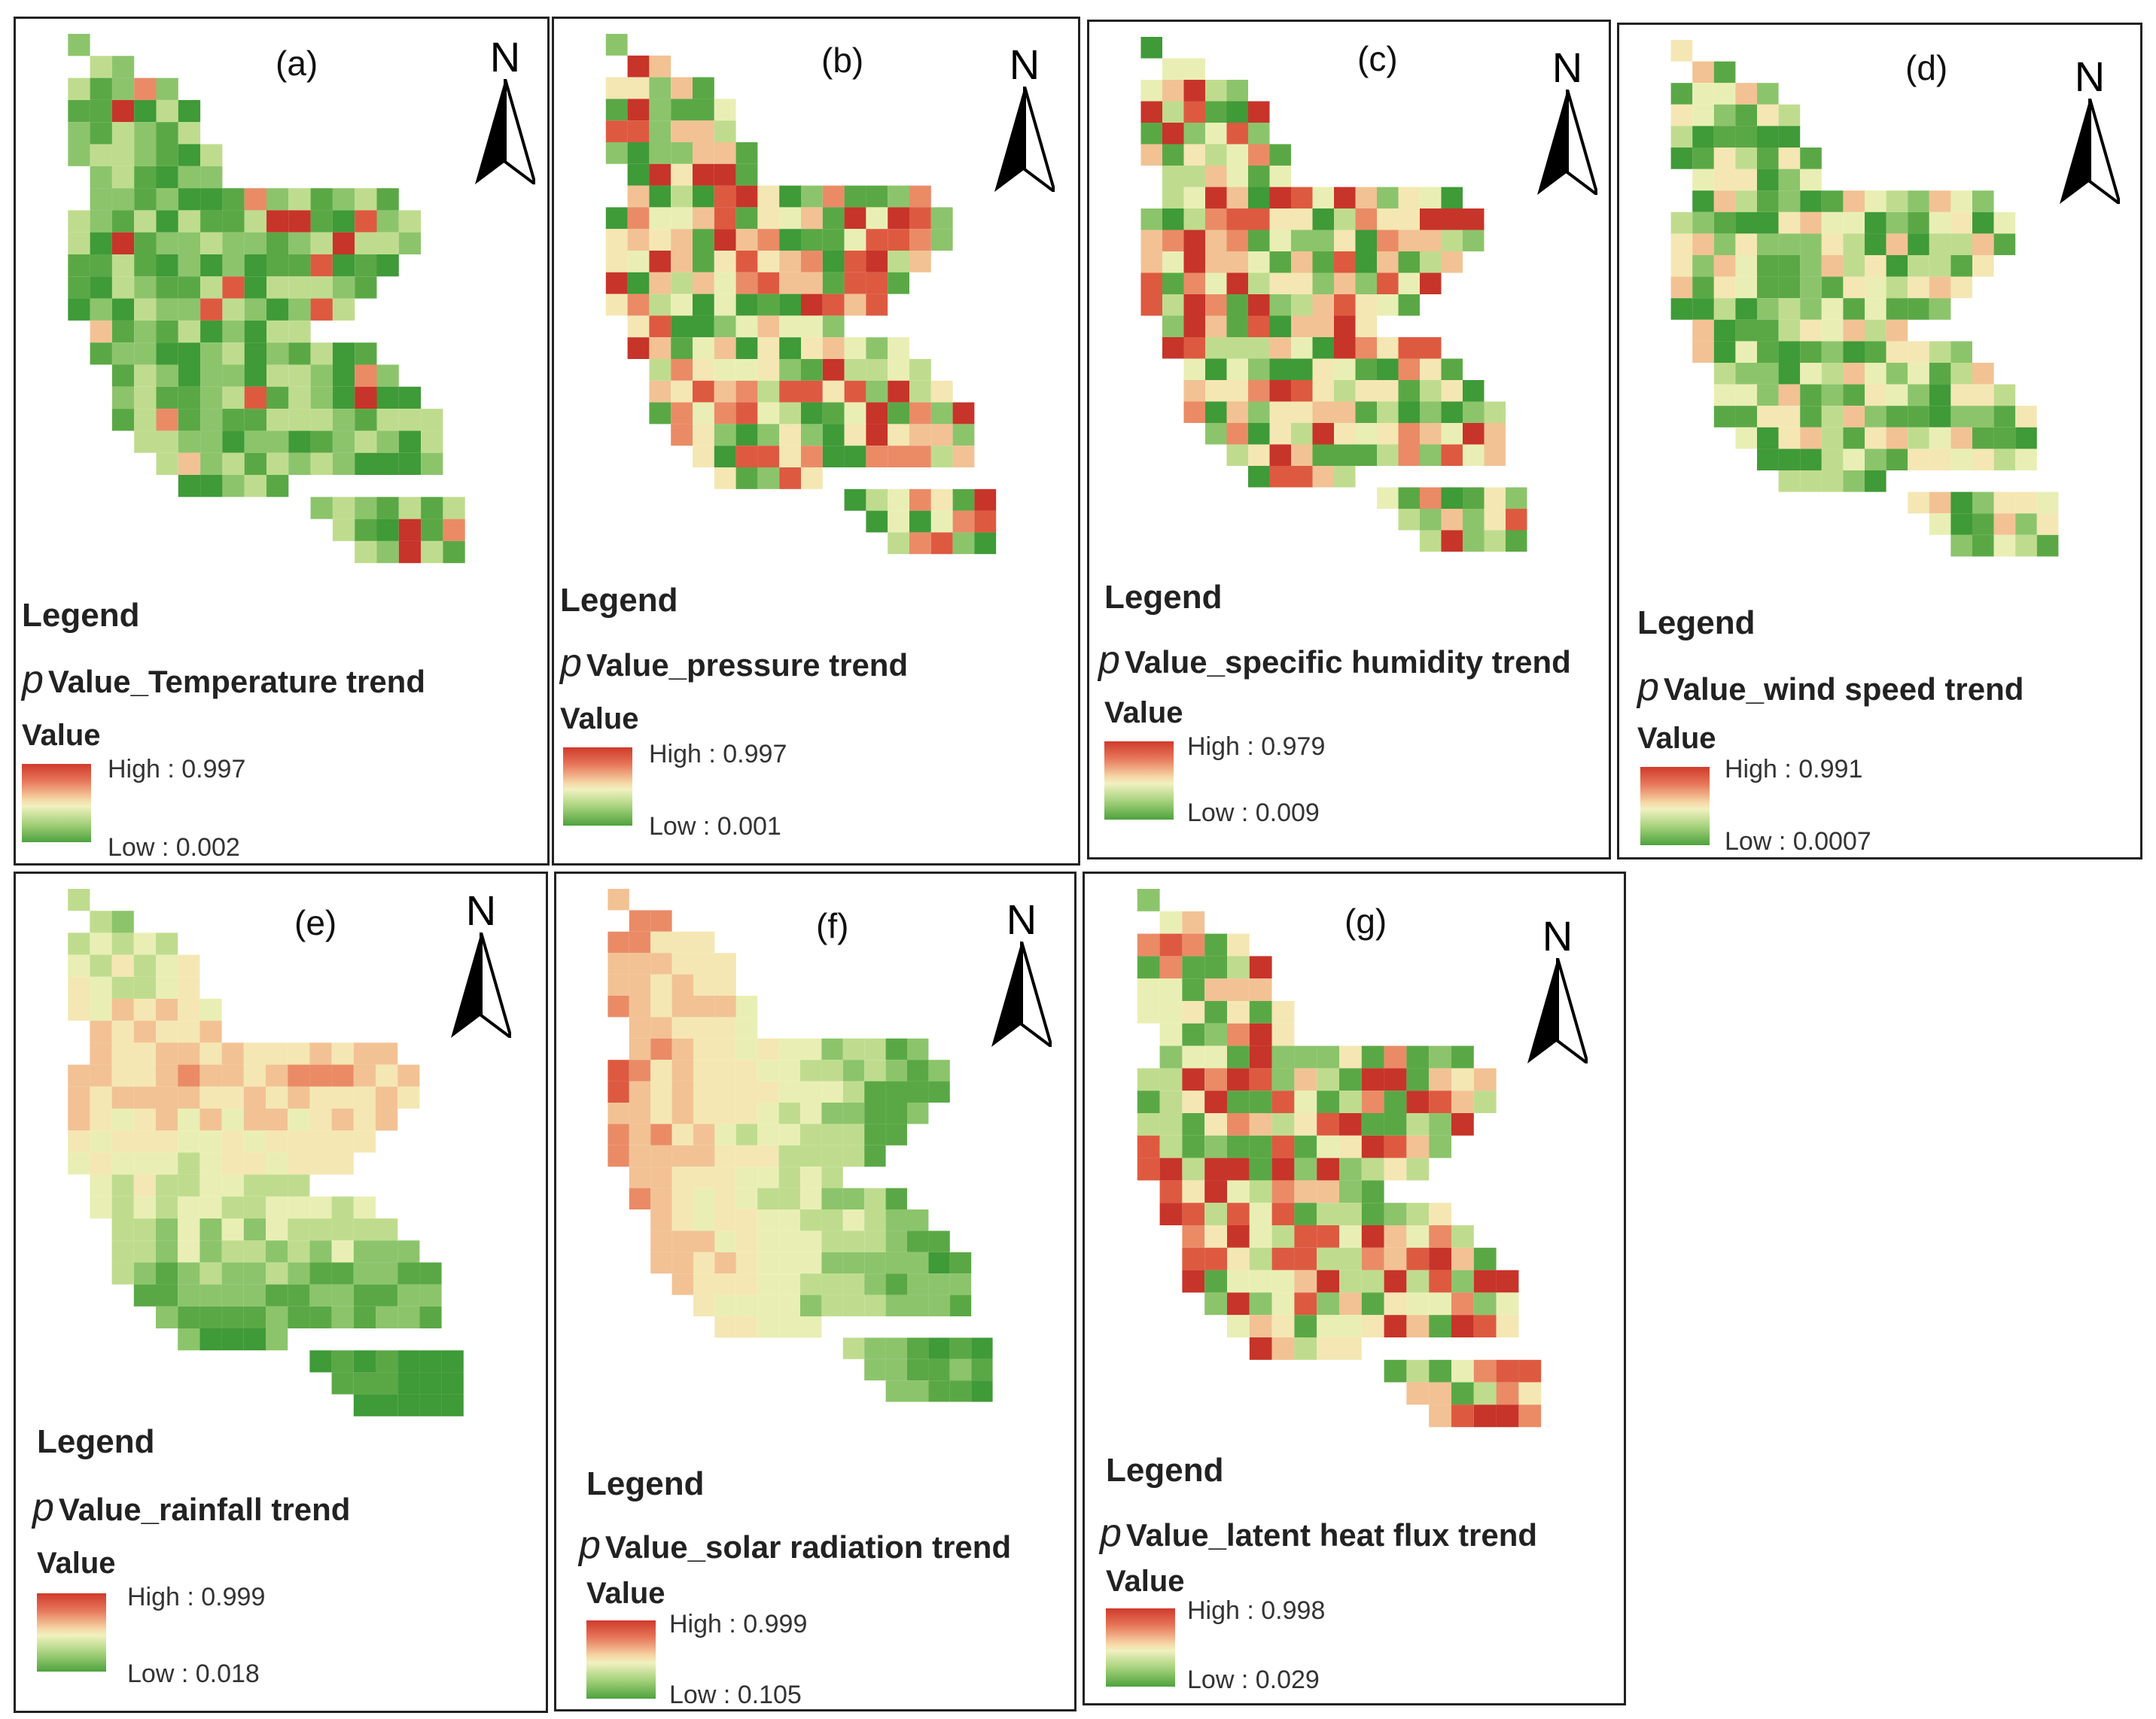  Describe the element at coordinates (1163, 597) in the screenshot. I see `legend-title: Legend` at that location.